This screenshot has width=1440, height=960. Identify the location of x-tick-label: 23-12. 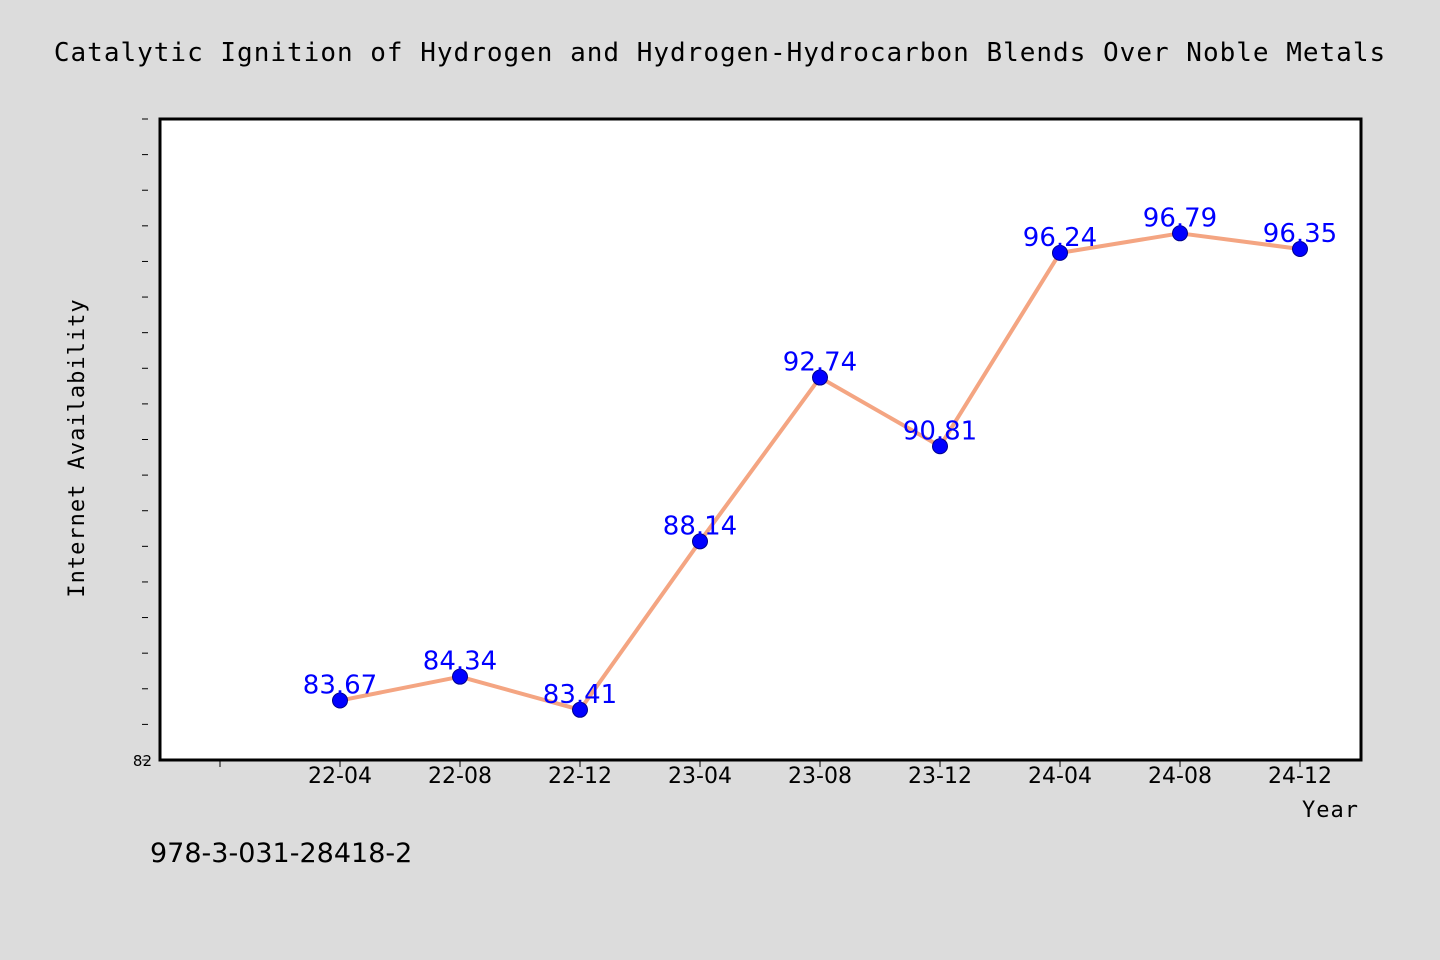
(940, 776).